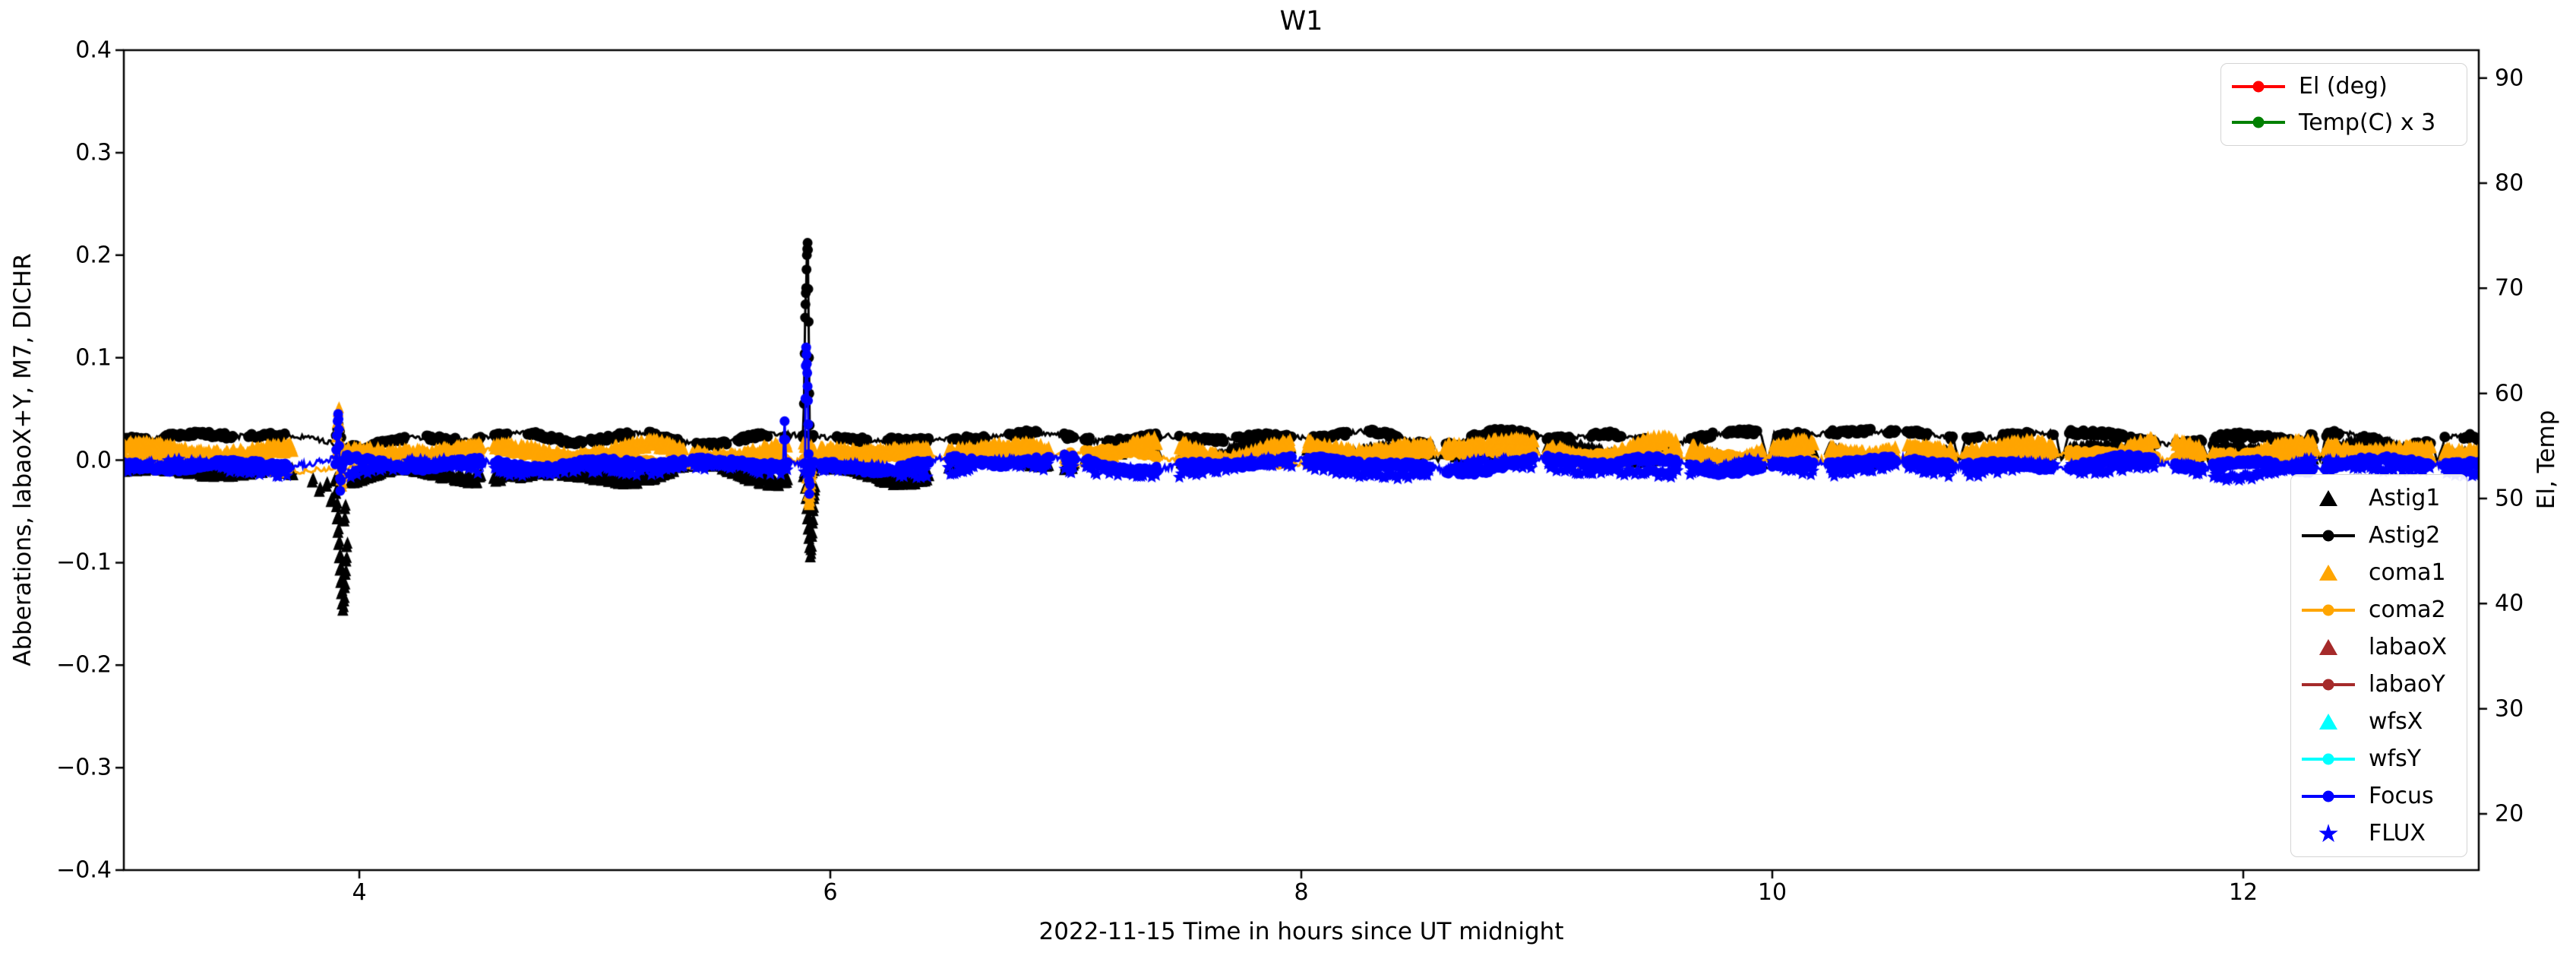  I want to click on legend-item: El (deg), so click(2344, 86).